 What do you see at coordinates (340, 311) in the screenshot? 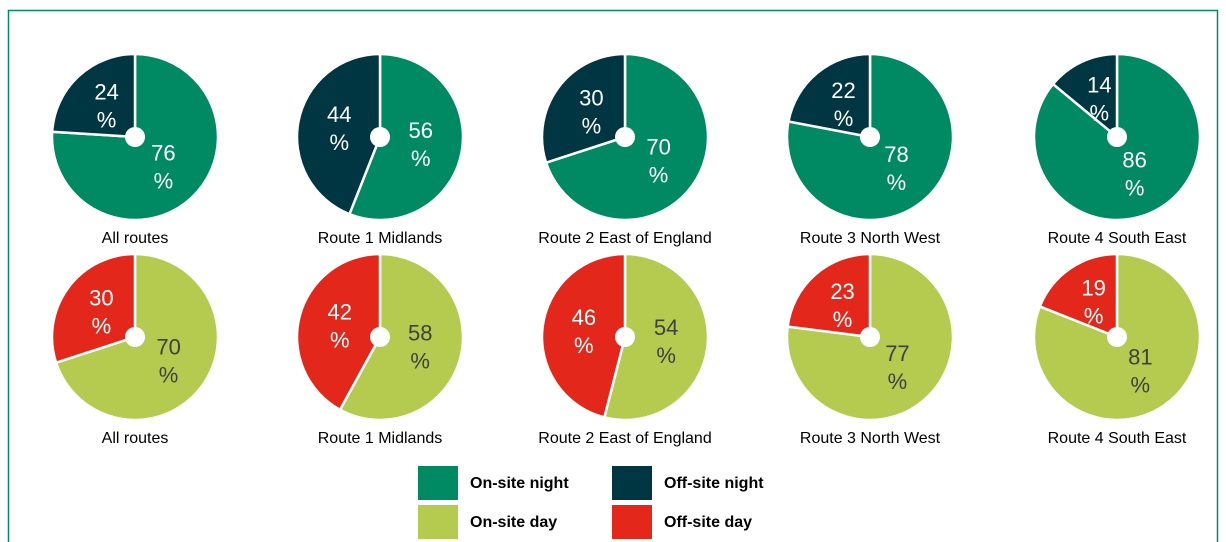
I see `label-number: 42` at bounding box center [340, 311].